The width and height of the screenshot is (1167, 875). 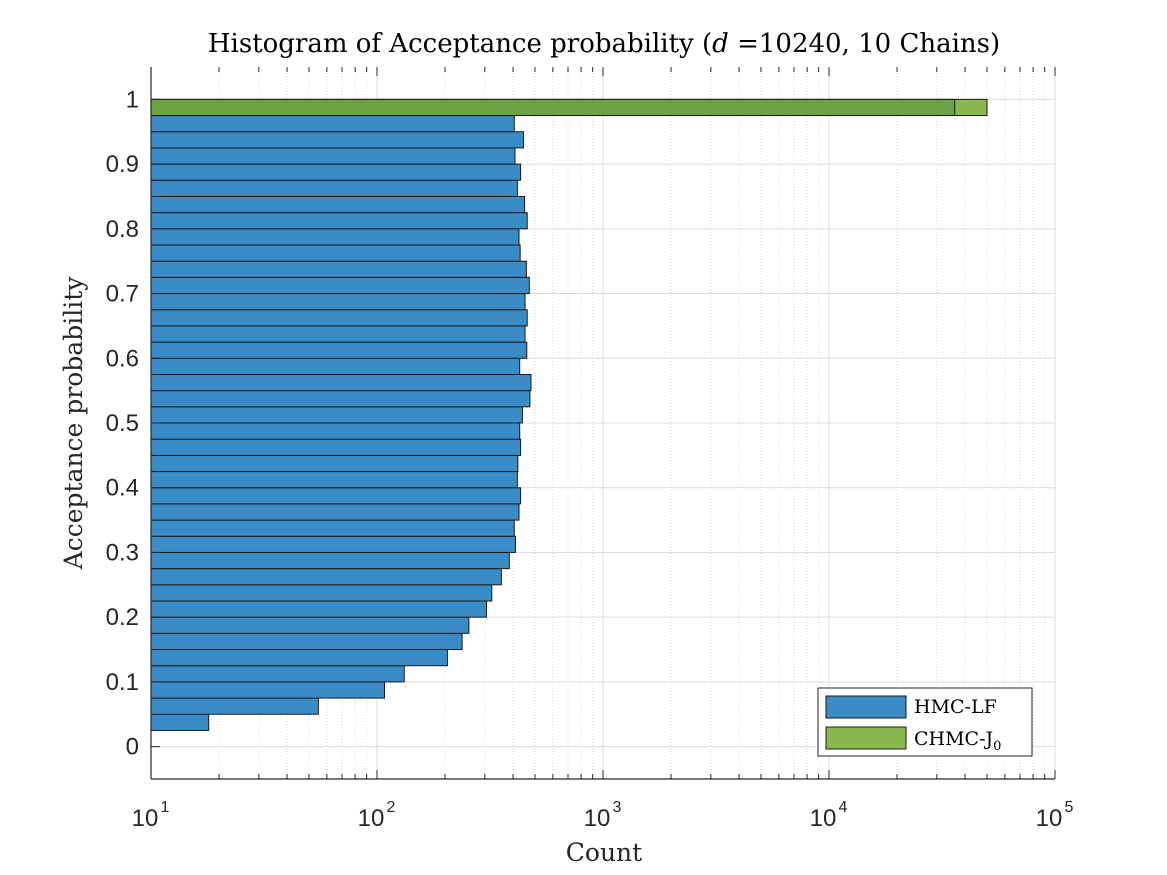 What do you see at coordinates (122, 488) in the screenshot?
I see `y-tick-label: 0.4` at bounding box center [122, 488].